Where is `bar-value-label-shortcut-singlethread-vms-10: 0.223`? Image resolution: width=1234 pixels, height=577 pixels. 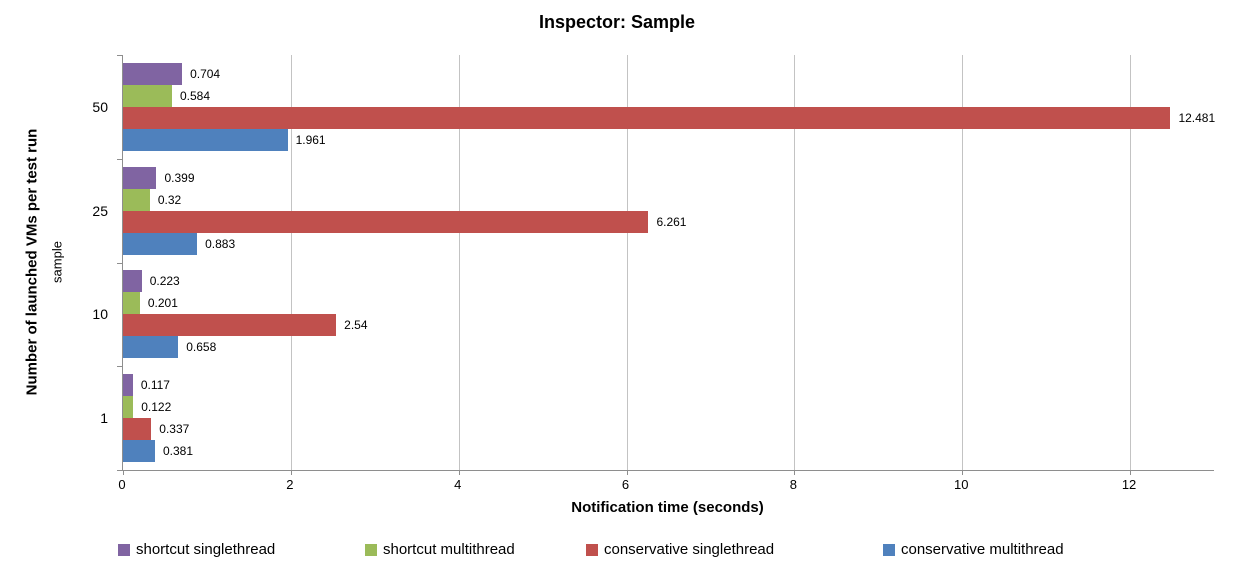
bar-value-label-shortcut-singlethread-vms-10: 0.223 is located at coordinates (164, 281).